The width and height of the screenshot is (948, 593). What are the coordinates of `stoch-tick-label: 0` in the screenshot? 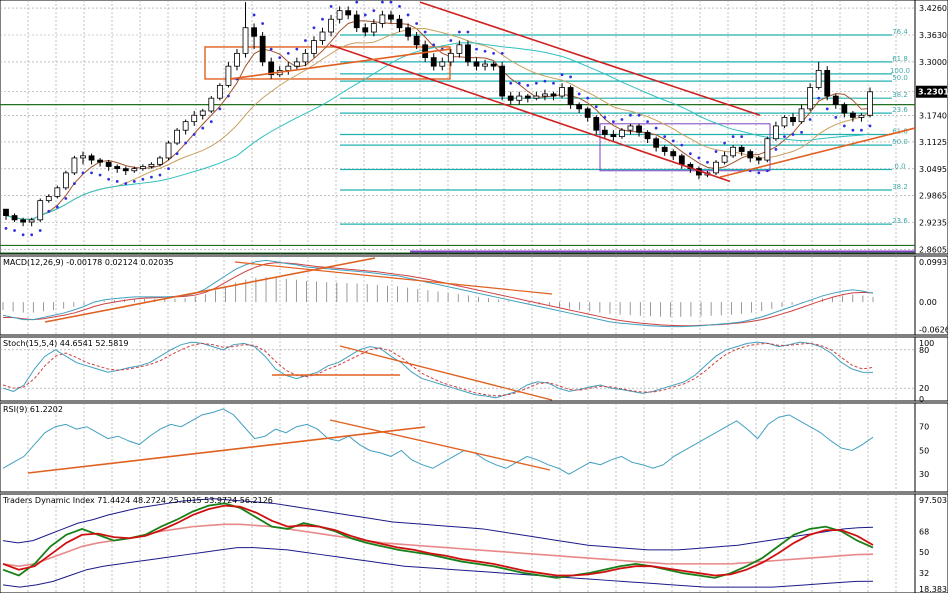 It's located at (921, 399).